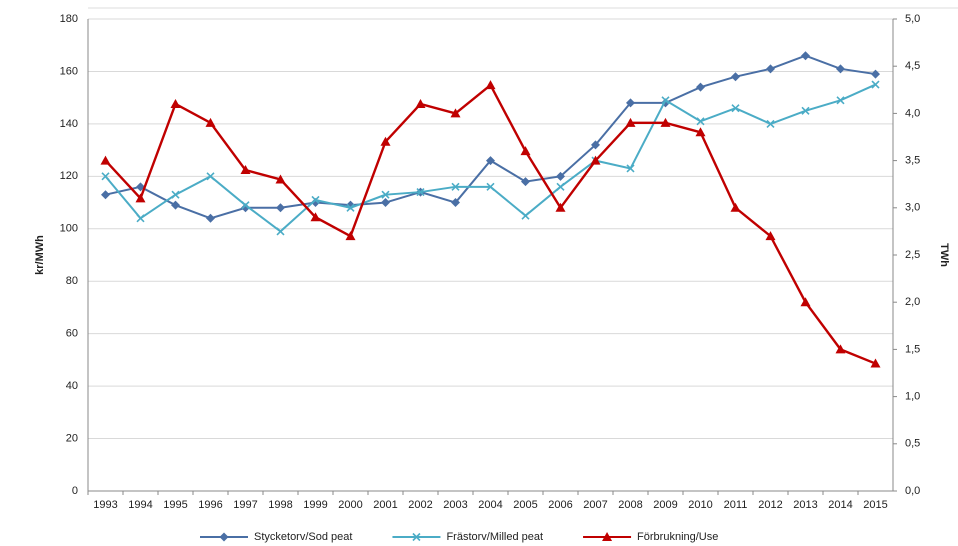  I want to click on y-tick-label: 180, so click(69, 19).